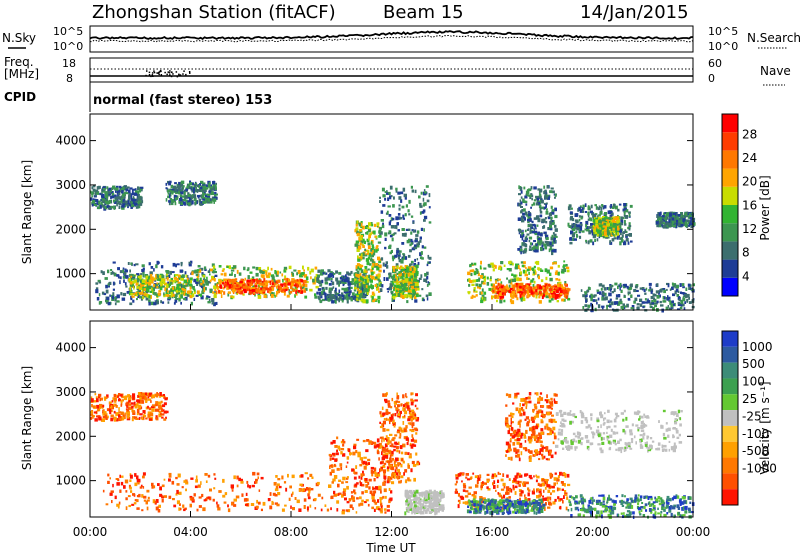 The image size is (800, 554). Describe the element at coordinates (27, 212) in the screenshot. I see `power-ylabel: Slant Range [km]` at that location.